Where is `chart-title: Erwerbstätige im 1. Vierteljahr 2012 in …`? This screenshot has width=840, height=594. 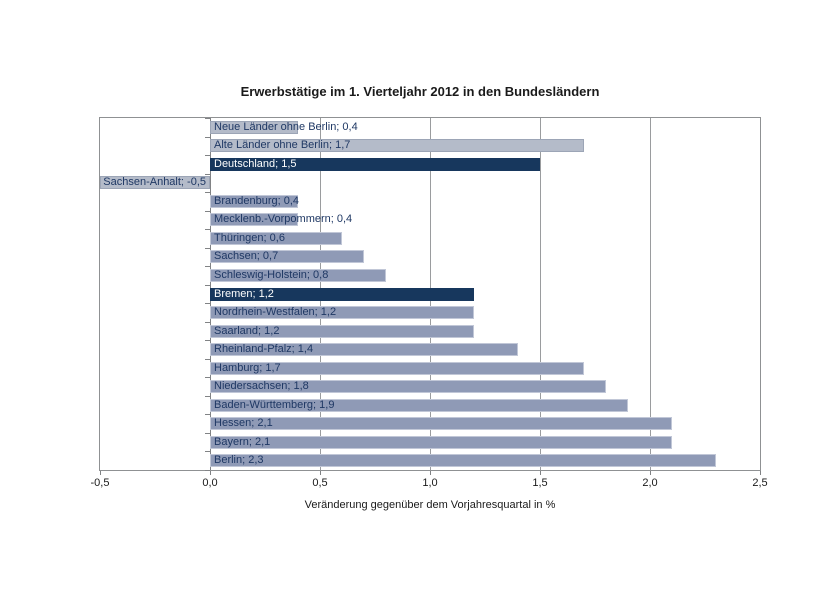 chart-title: Erwerbstätige im 1. Vierteljahr 2012 in … is located at coordinates (420, 91).